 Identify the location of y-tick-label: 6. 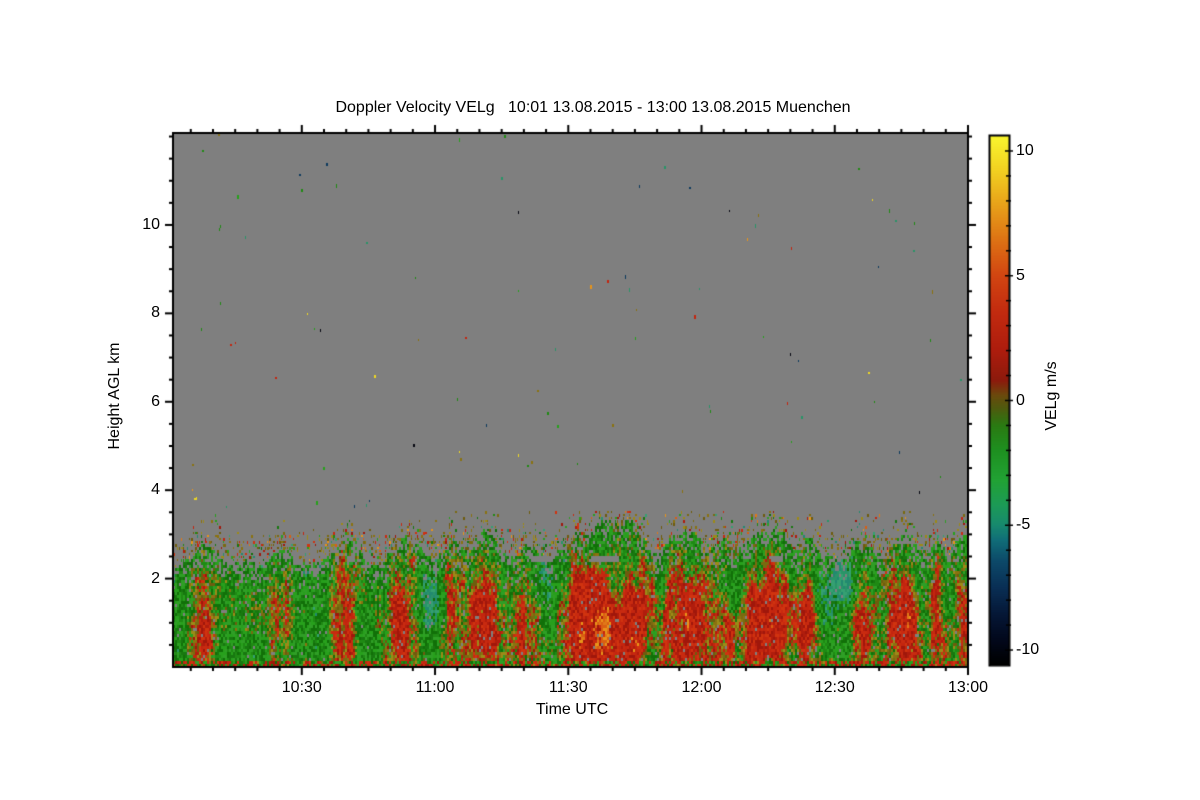
(155, 401).